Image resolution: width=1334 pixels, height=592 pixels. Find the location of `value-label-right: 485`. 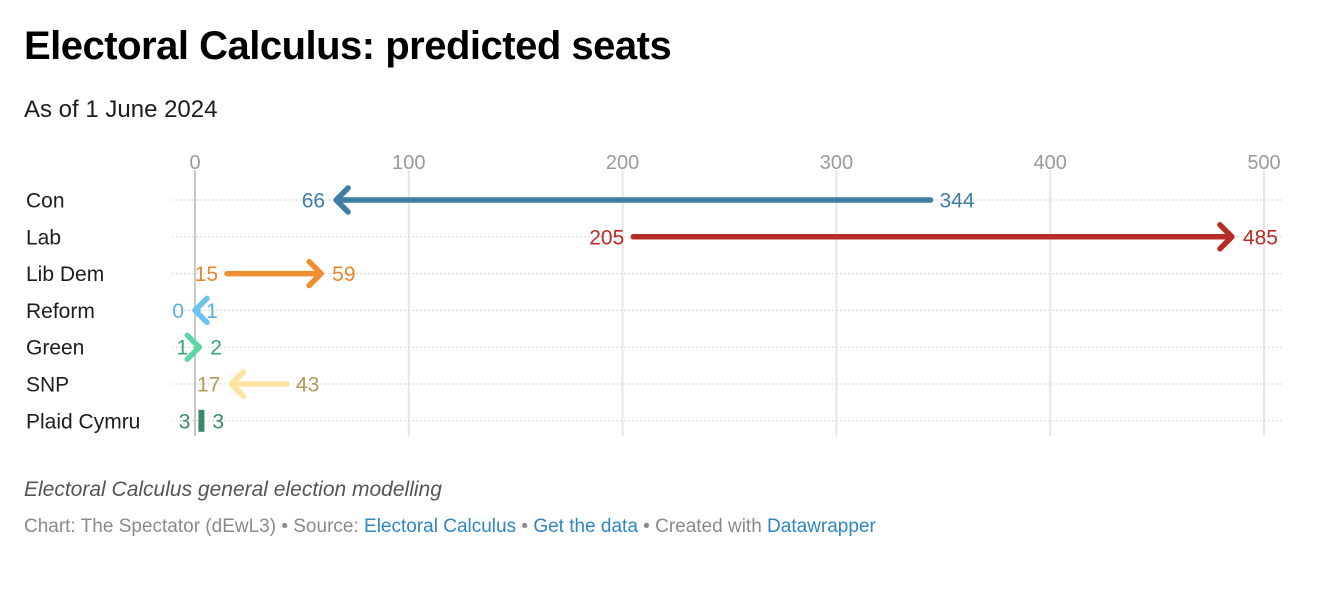

value-label-right: 485 is located at coordinates (1260, 237).